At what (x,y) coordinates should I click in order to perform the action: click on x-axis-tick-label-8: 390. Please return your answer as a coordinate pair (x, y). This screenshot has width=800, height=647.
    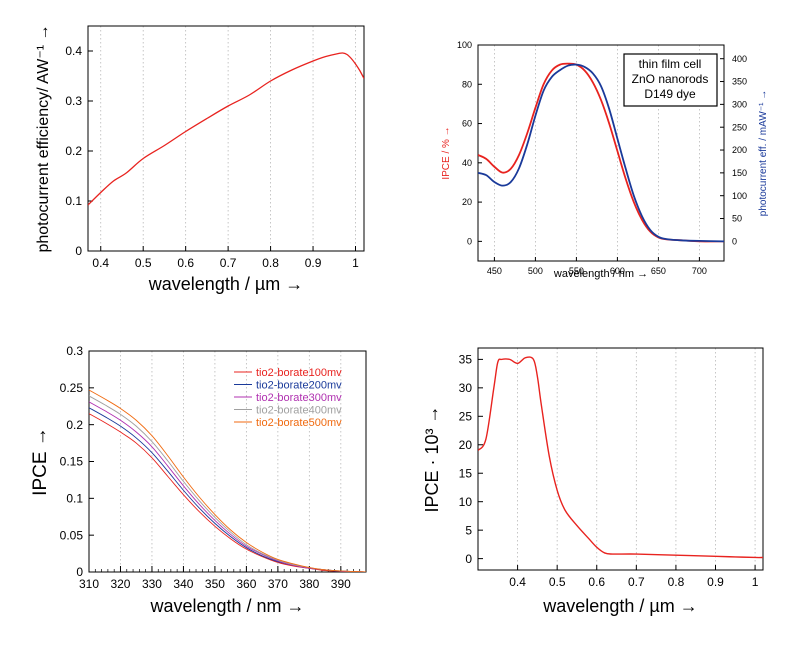
    Looking at the image, I should click on (341, 584).